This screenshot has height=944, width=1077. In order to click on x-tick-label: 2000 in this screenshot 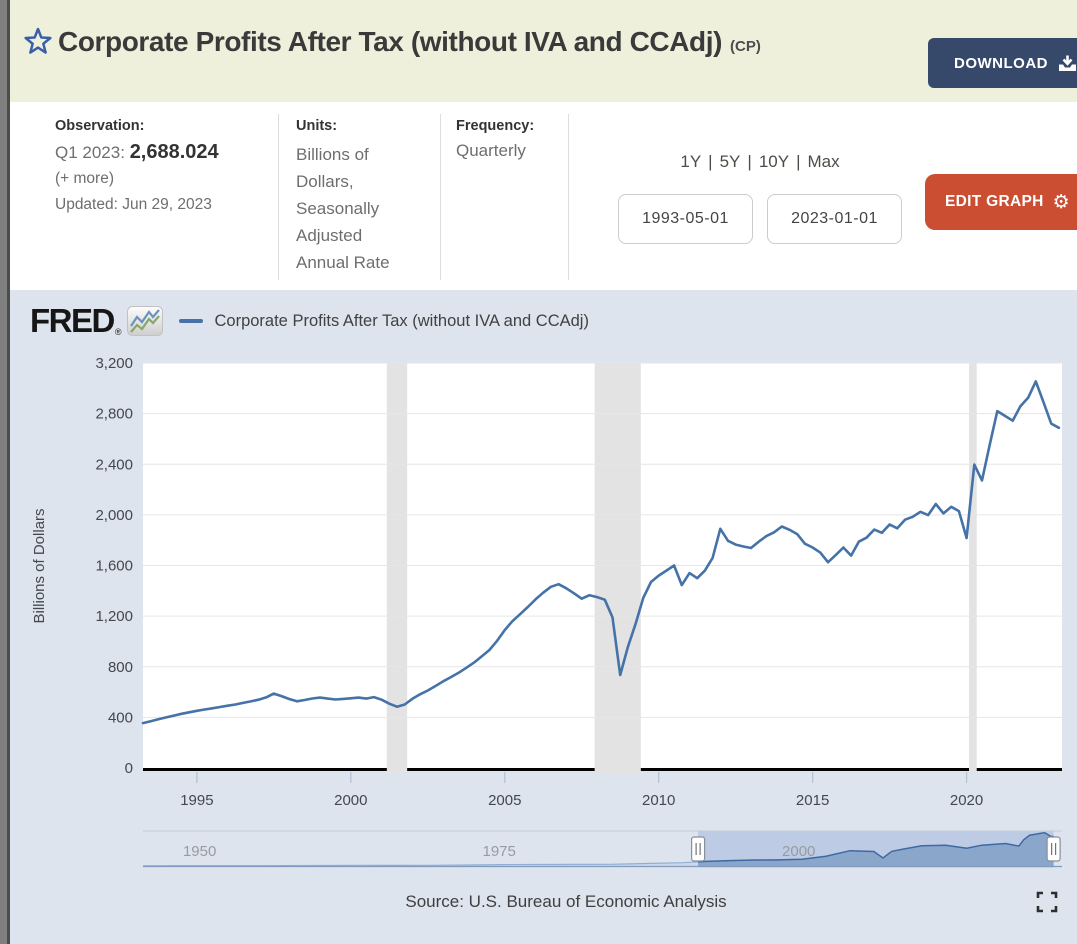, I will do `click(350, 800)`.